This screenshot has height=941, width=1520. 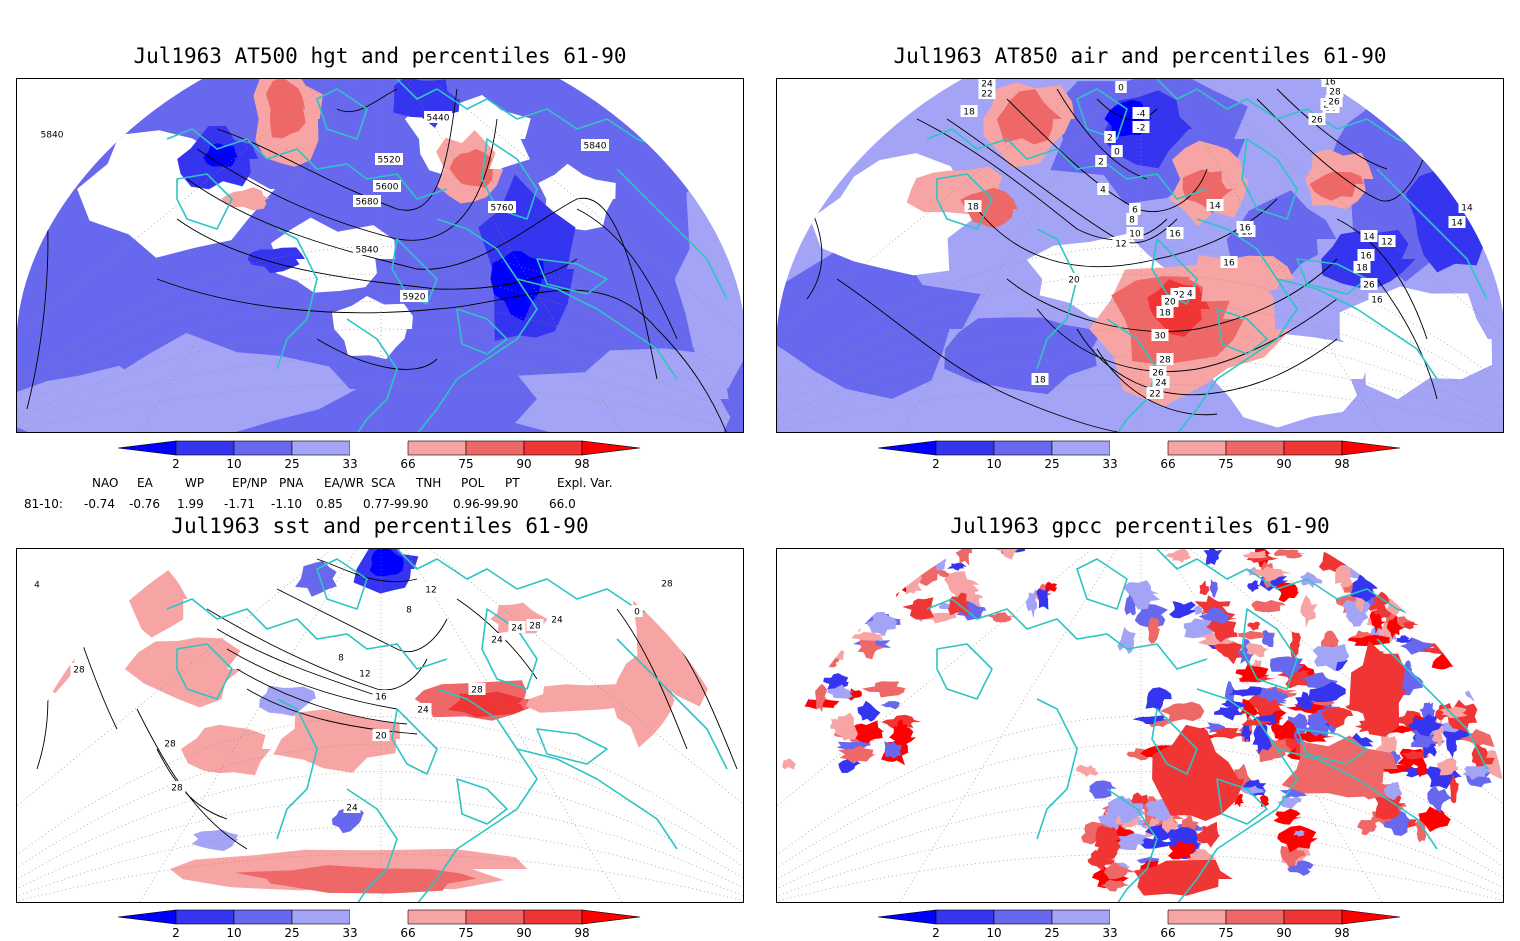 I want to click on index-value: 0.77-99.90, so click(x=396, y=504).